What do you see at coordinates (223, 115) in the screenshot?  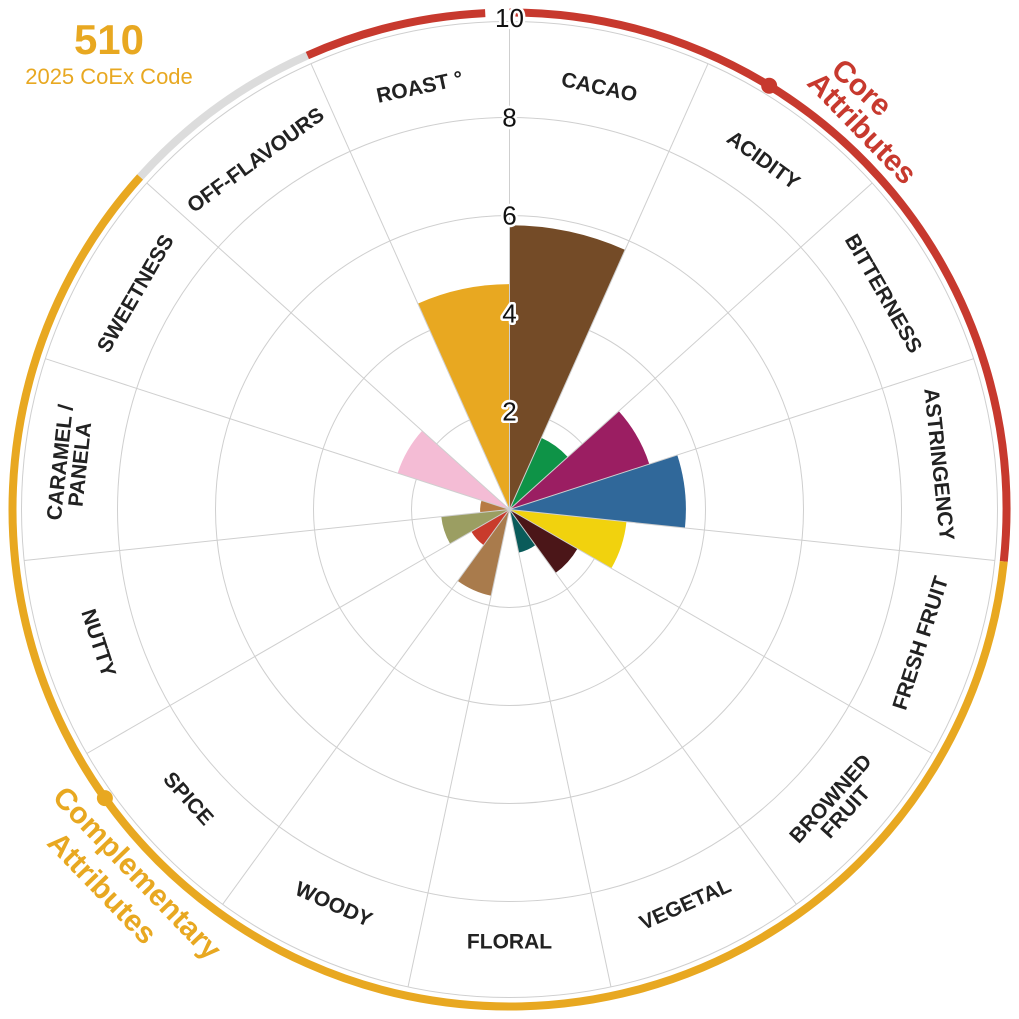 I see `neutral-arc` at bounding box center [223, 115].